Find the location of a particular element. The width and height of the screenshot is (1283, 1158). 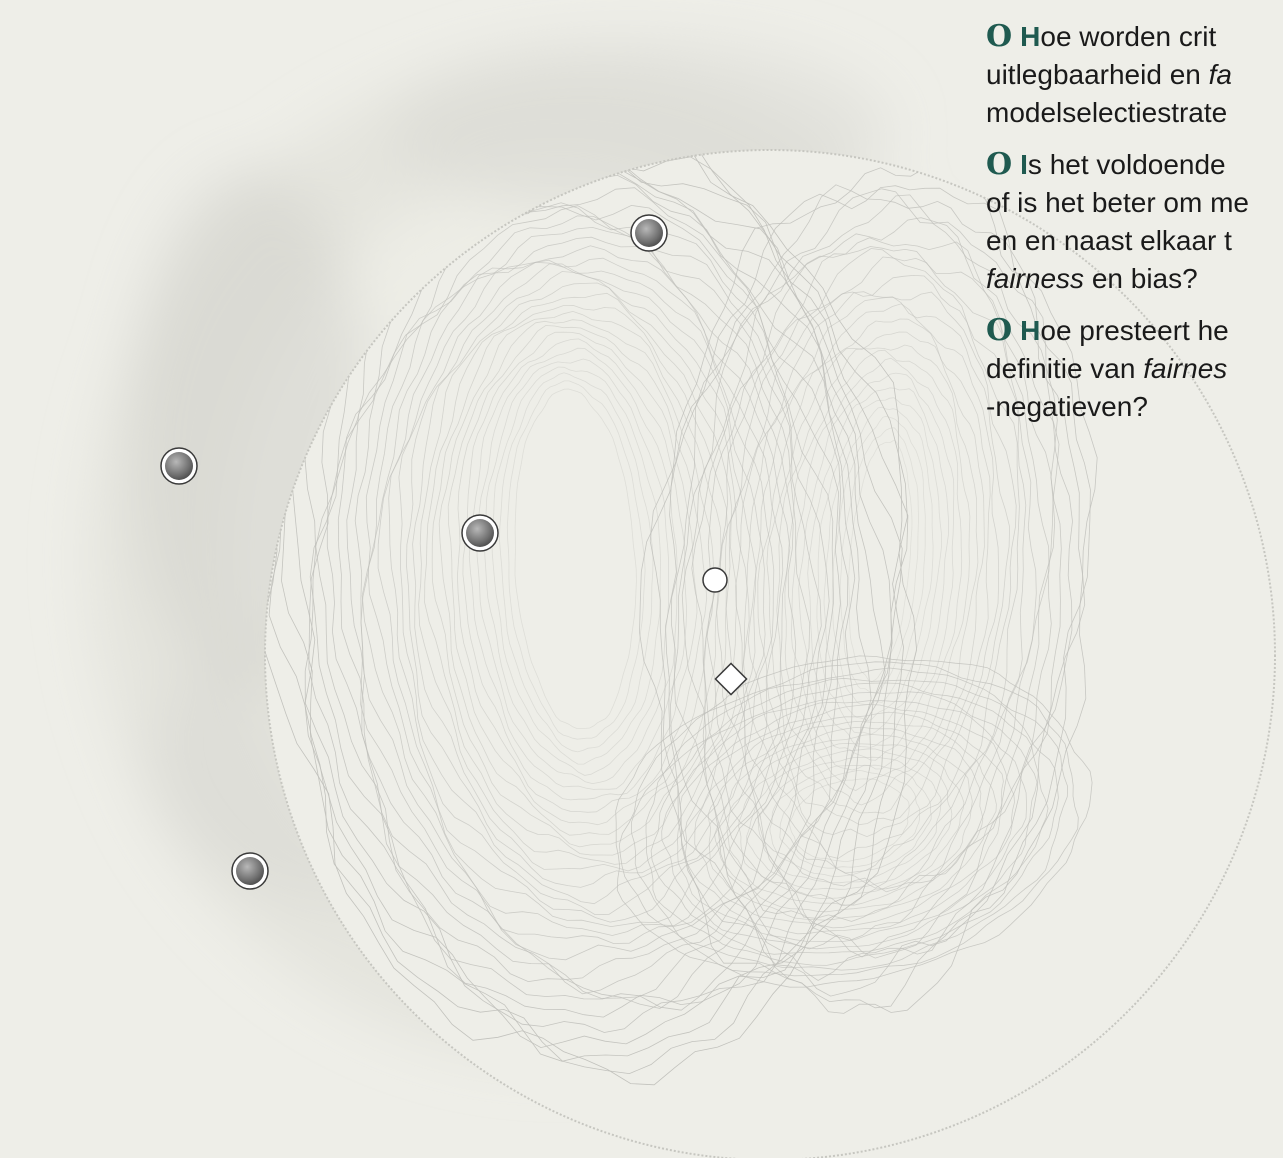

question-2-line-4: fairness en bias? is located at coordinates (1092, 278).